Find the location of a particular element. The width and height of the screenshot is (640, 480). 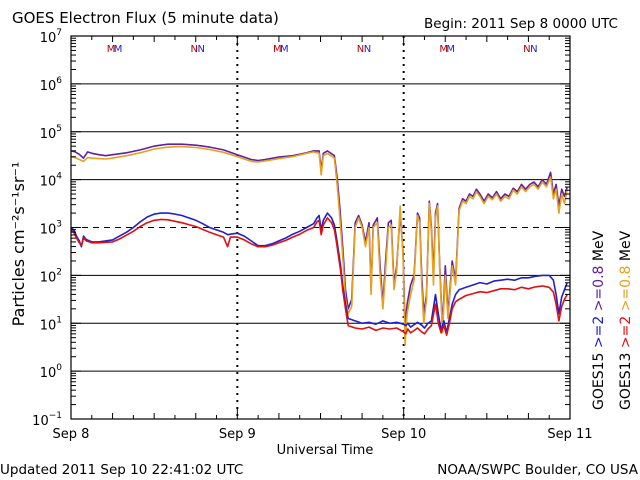

x-tick-label: Sep 11 is located at coordinates (569, 434).